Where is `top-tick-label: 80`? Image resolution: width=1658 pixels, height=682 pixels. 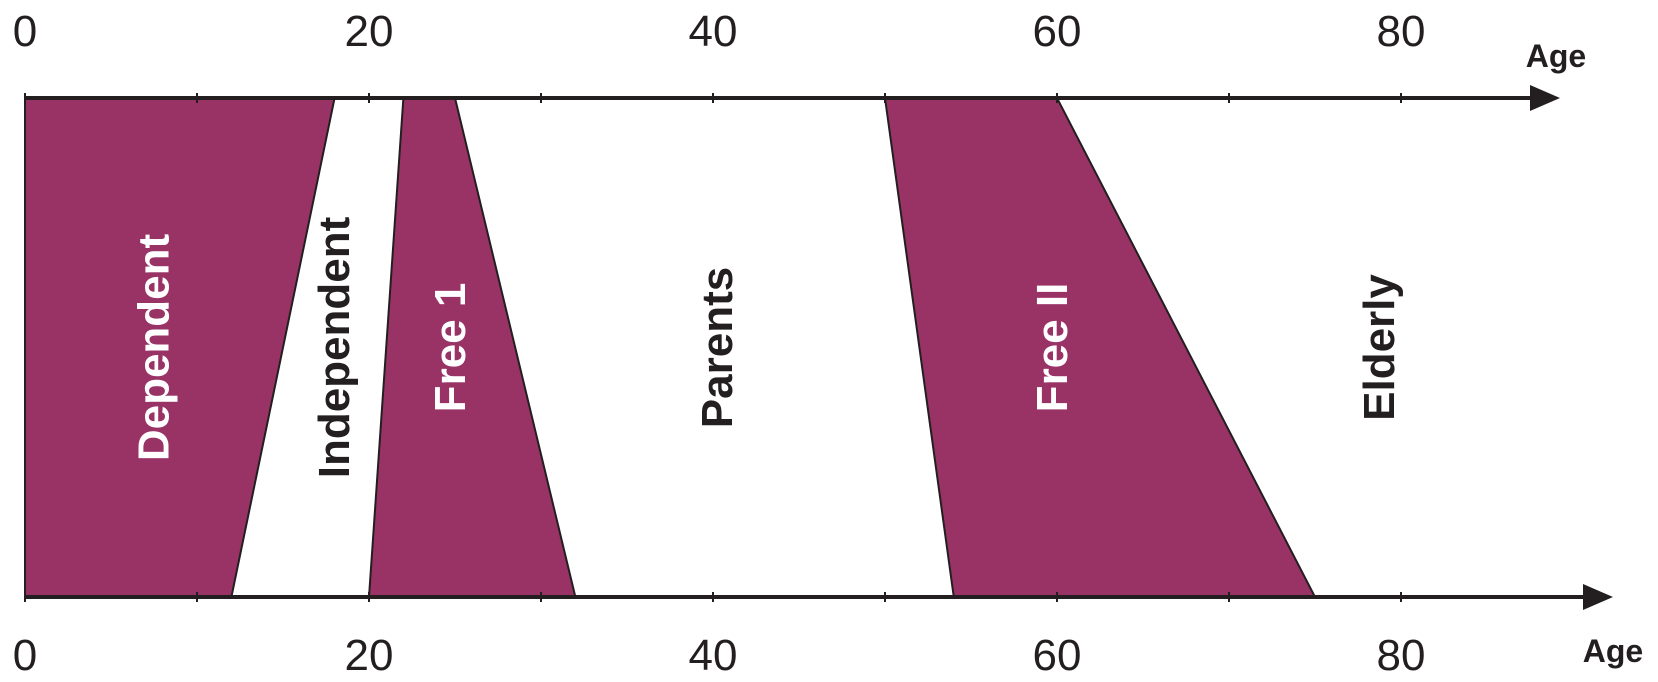 top-tick-label: 80 is located at coordinates (1401, 31).